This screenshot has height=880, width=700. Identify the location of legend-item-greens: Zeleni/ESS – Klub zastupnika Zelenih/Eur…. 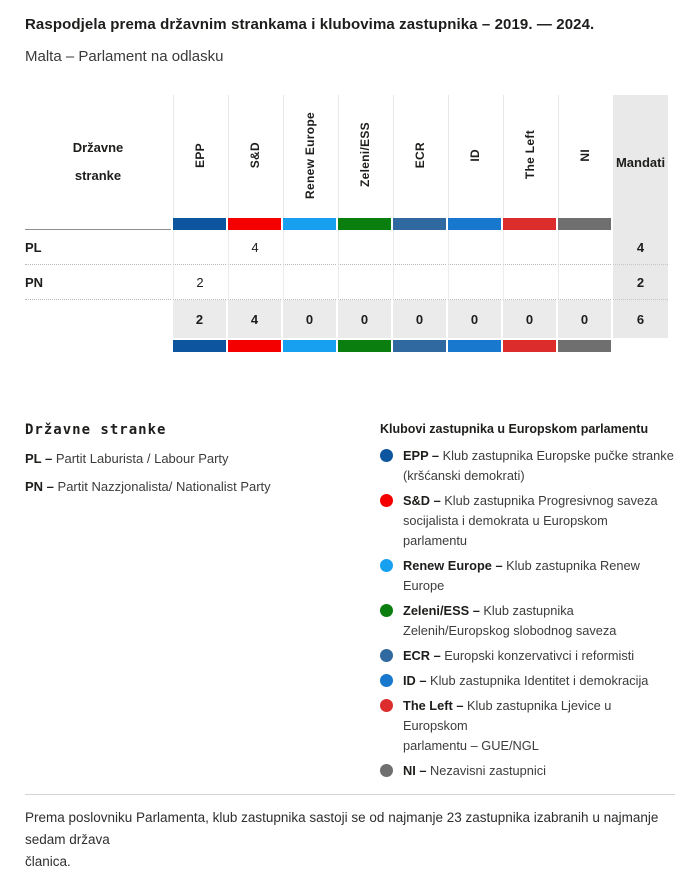
(527, 621).